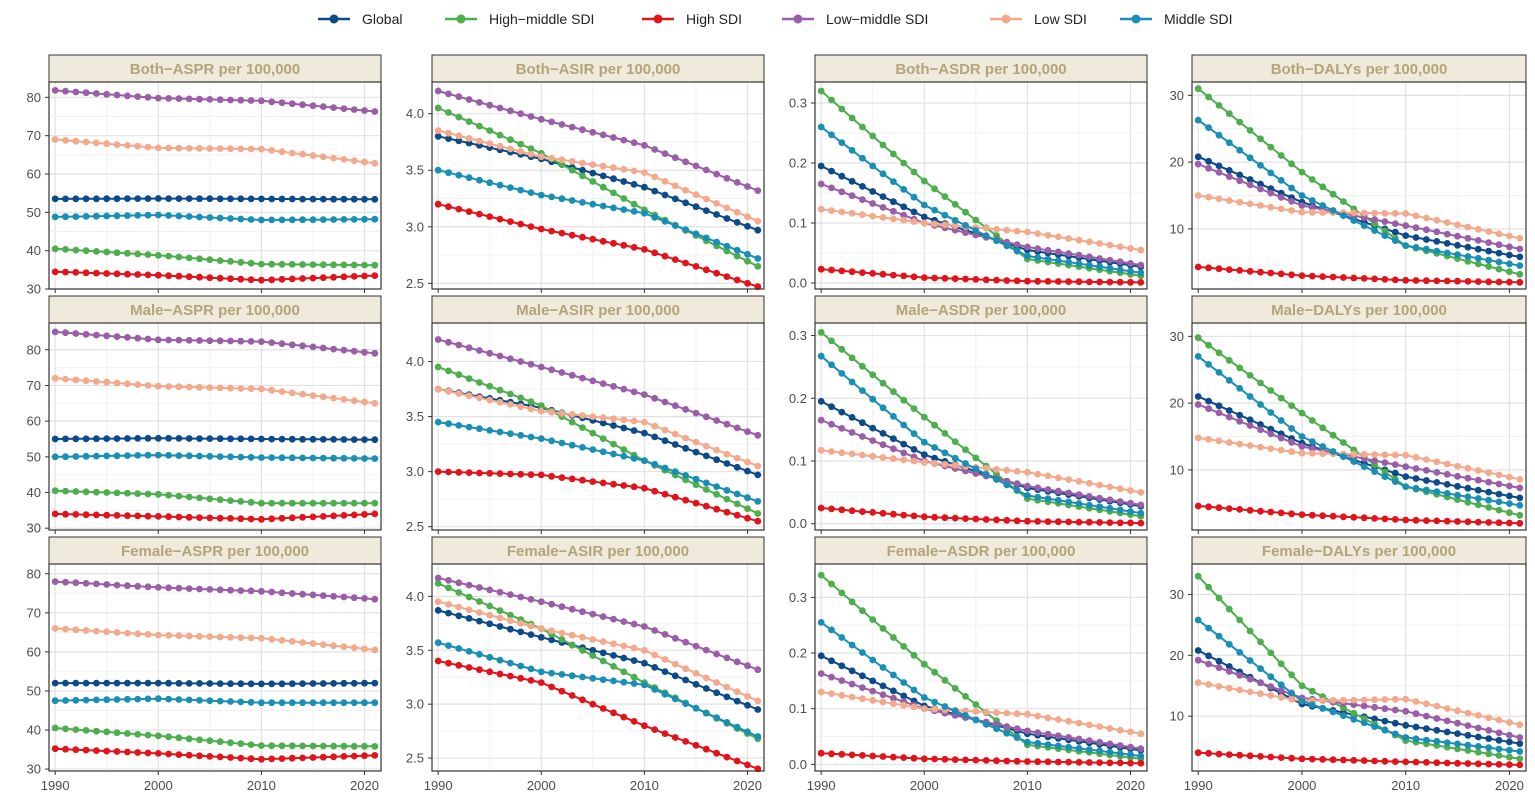 The width and height of the screenshot is (1535, 799). I want to click on y-tick-label: 30, so click(1177, 594).